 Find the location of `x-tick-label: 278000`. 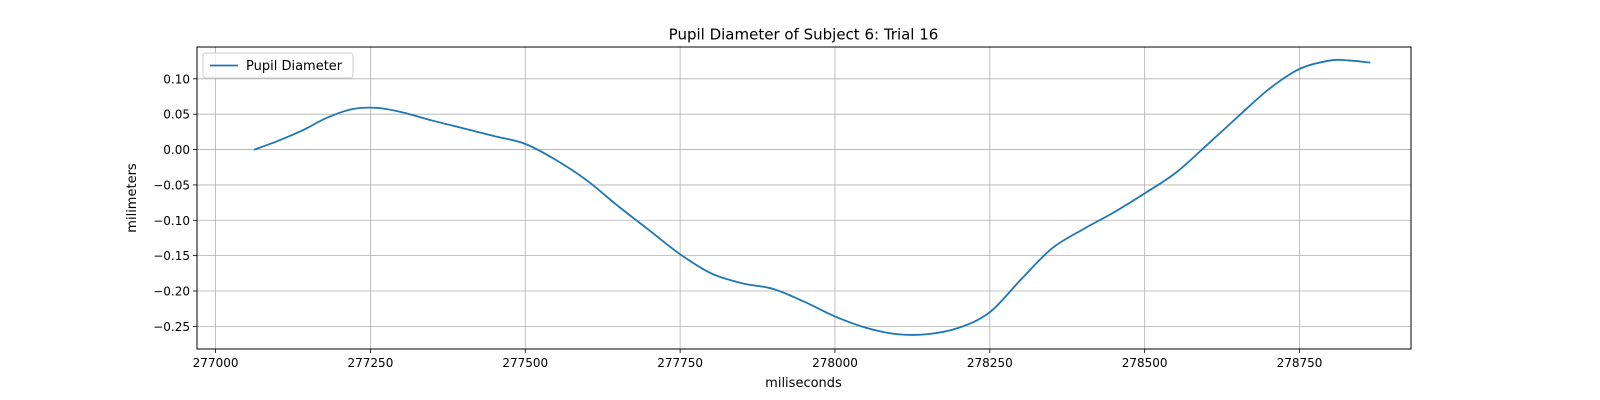

x-tick-label: 278000 is located at coordinates (835, 363).